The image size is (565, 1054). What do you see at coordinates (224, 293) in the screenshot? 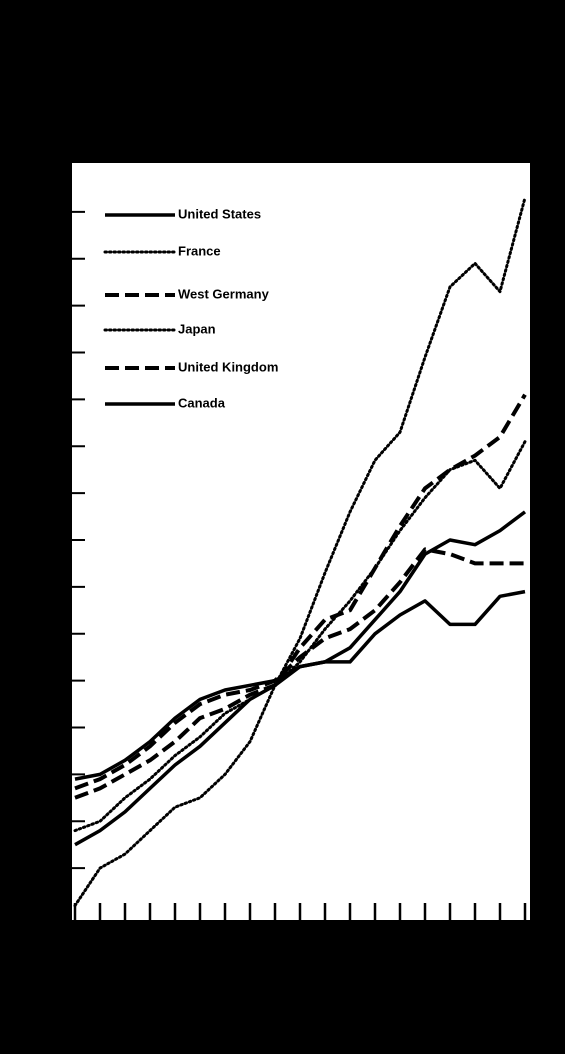
I see `legend-label: West Germany` at bounding box center [224, 293].